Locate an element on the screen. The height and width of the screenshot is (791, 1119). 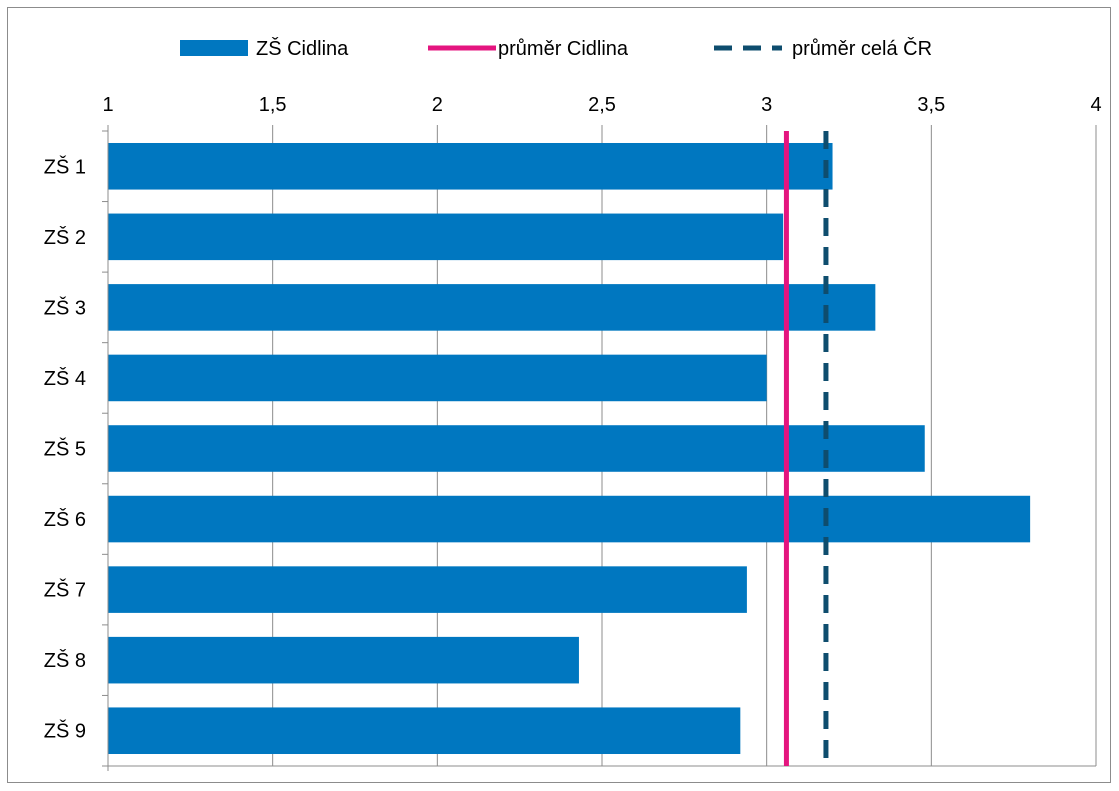
category-label-5: ZŠ 5 is located at coordinates (65, 449).